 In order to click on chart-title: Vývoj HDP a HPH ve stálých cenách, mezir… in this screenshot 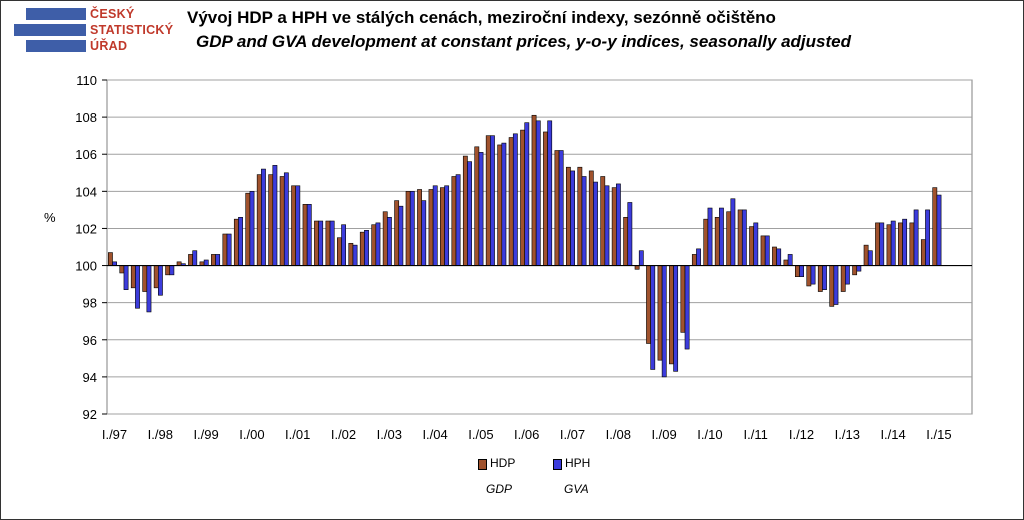, I will do `click(481, 17)`.